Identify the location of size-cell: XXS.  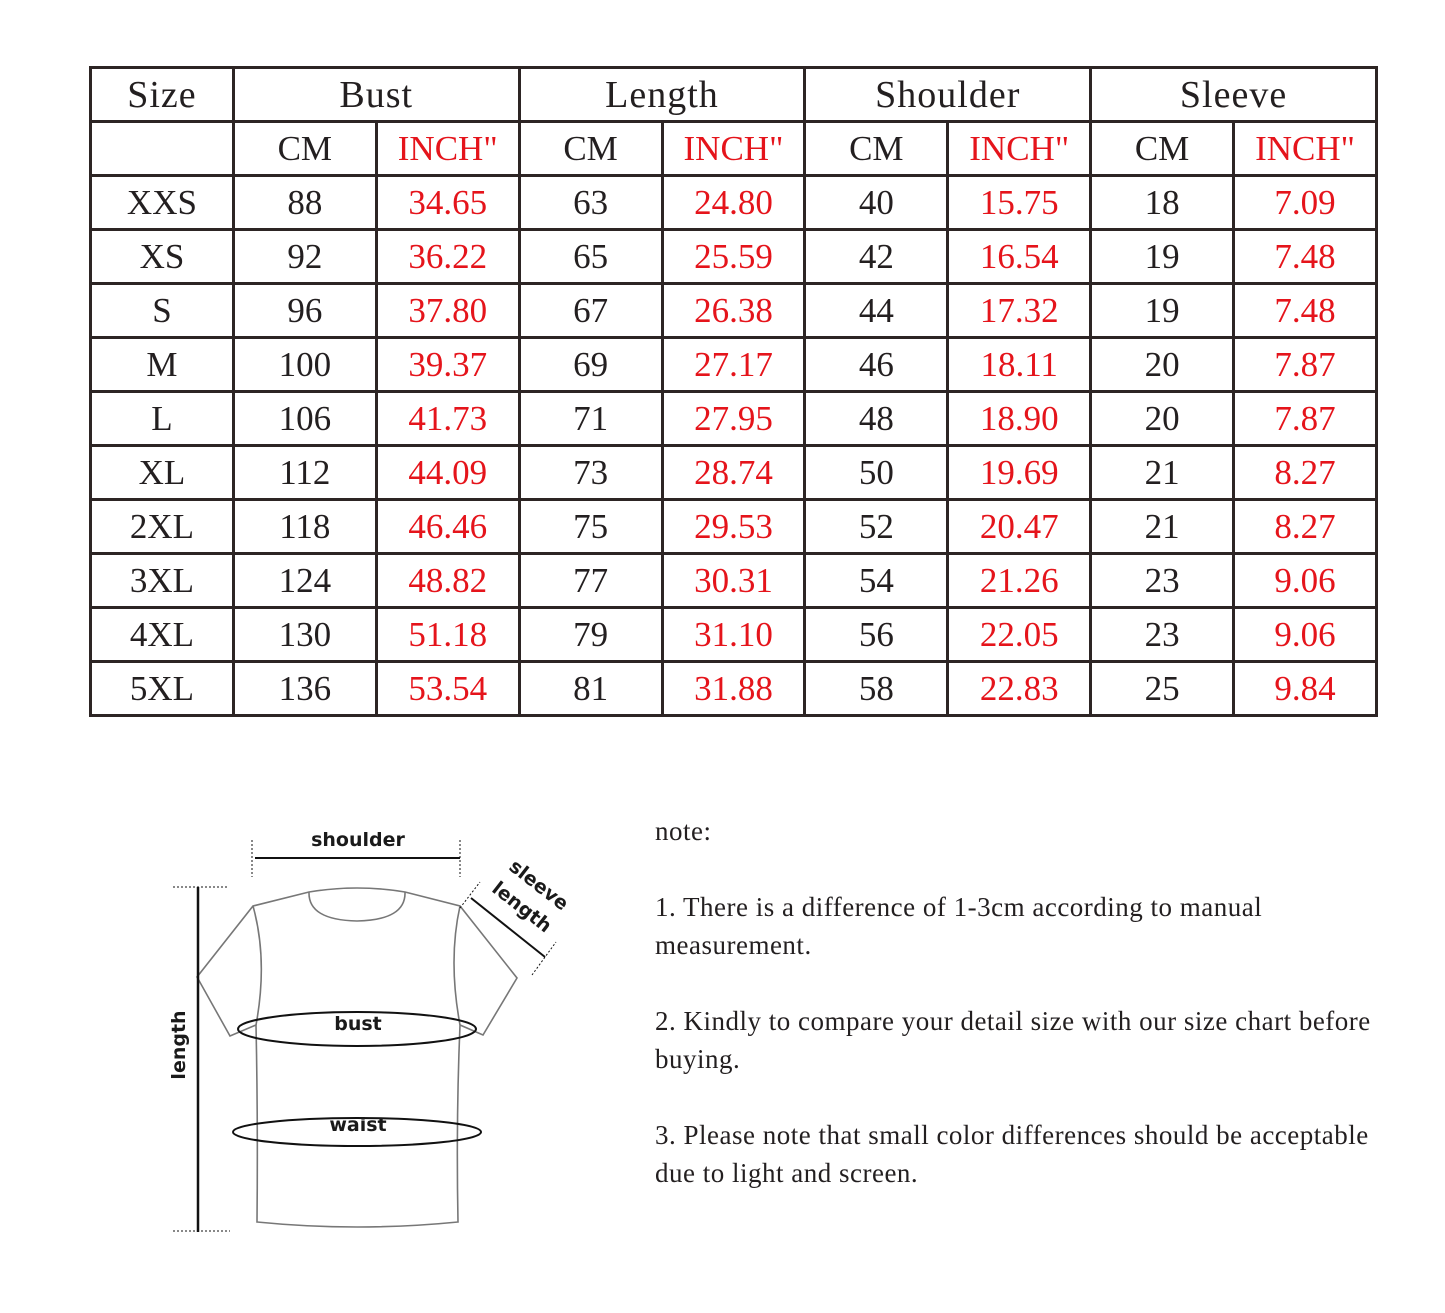
(162, 202).